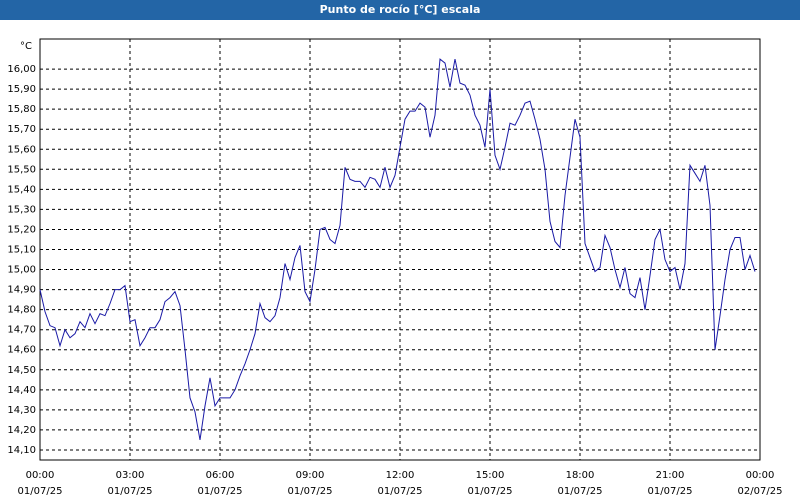  I want to click on y-tick-label: 14,30, so click(21, 410).